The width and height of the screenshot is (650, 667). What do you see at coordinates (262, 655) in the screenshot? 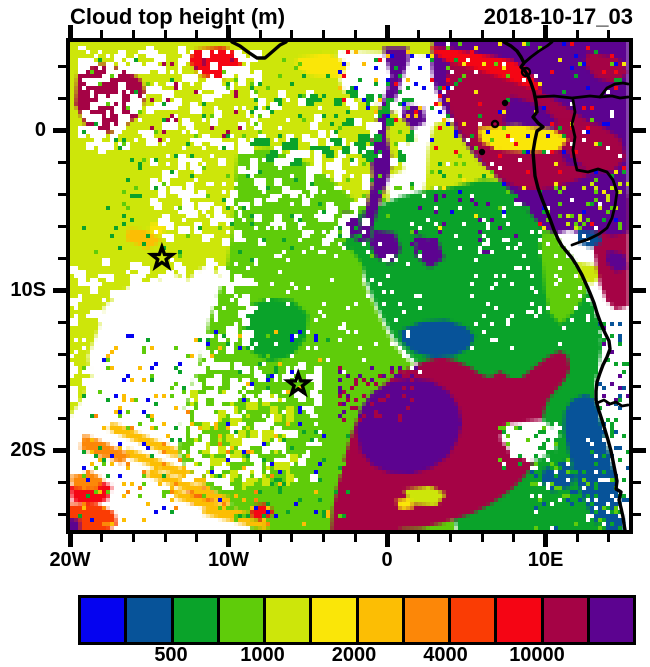
I see `colorbar-label-1000: 1000` at bounding box center [262, 655].